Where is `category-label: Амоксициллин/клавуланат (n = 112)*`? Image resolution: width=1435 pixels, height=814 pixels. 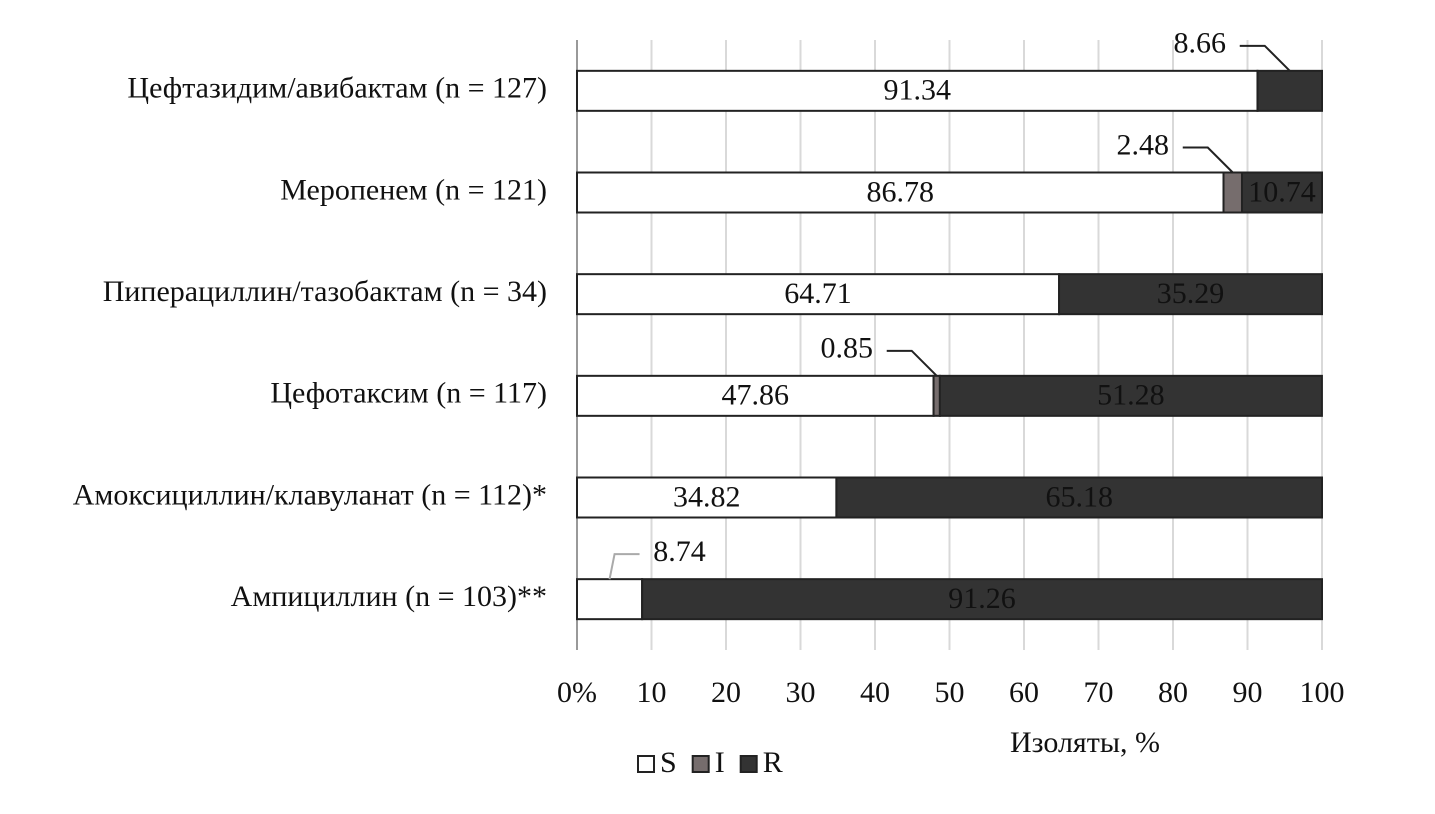
category-label: Амоксициллин/клавуланат (n = 112)* is located at coordinates (310, 494).